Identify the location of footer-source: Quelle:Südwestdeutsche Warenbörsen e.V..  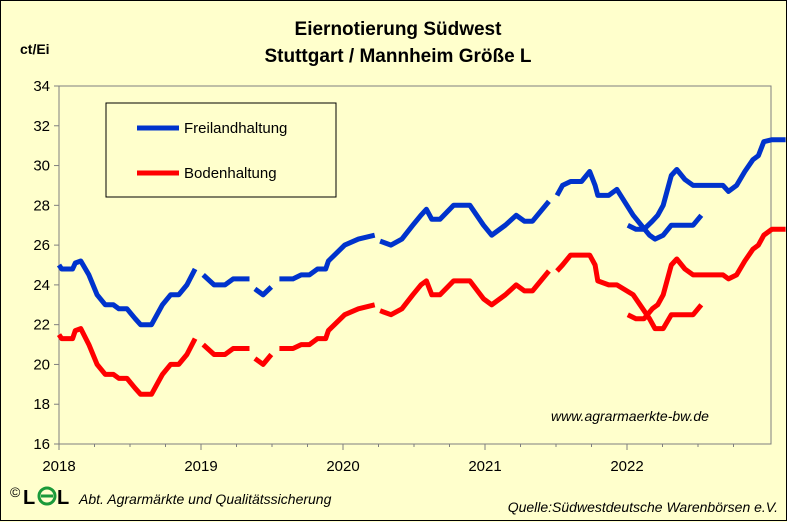
(643, 507).